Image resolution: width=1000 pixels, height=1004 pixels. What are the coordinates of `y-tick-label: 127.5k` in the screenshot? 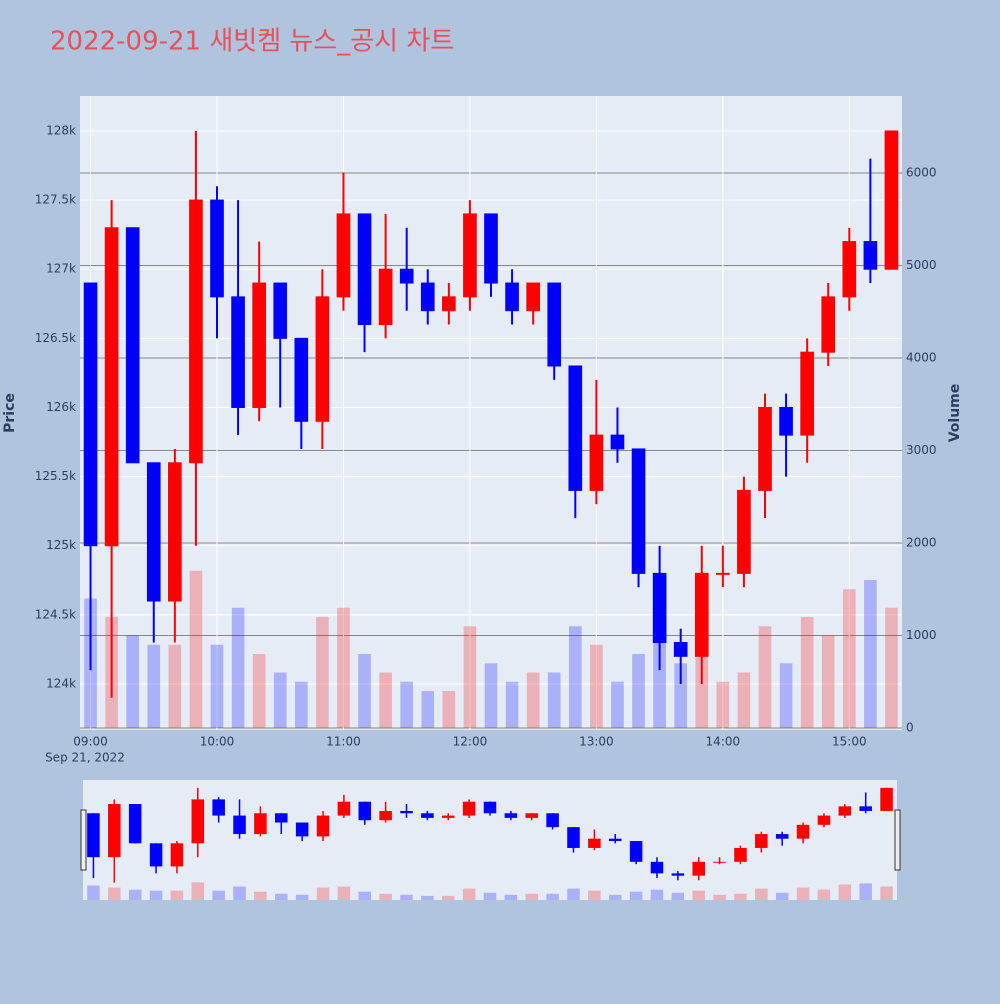 It's located at (55, 200).